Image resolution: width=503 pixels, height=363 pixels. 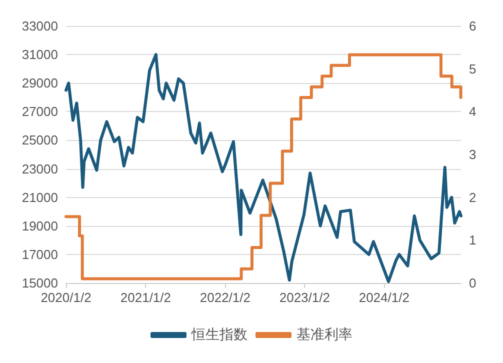 What do you see at coordinates (472, 26) in the screenshot?
I see `y2-tick-label: 6` at bounding box center [472, 26].